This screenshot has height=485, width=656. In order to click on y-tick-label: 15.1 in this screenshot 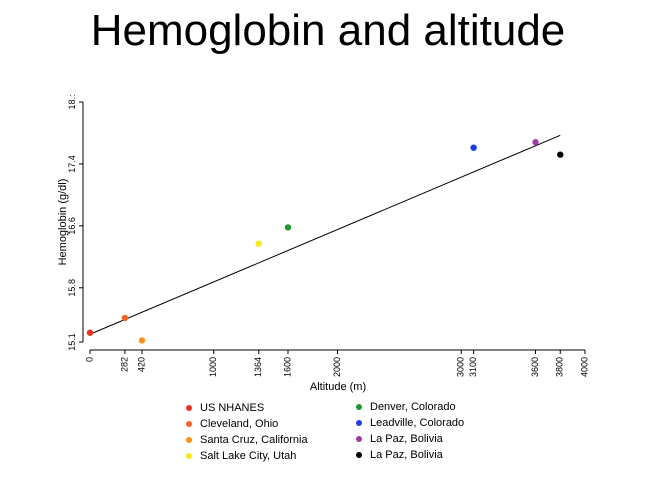, I will do `click(72, 342)`.